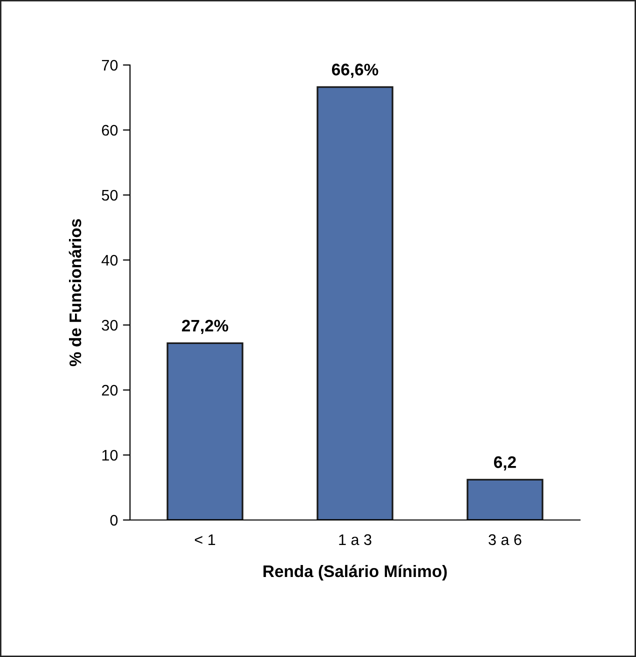  I want to click on y-tick-label: 30, so click(110, 325).